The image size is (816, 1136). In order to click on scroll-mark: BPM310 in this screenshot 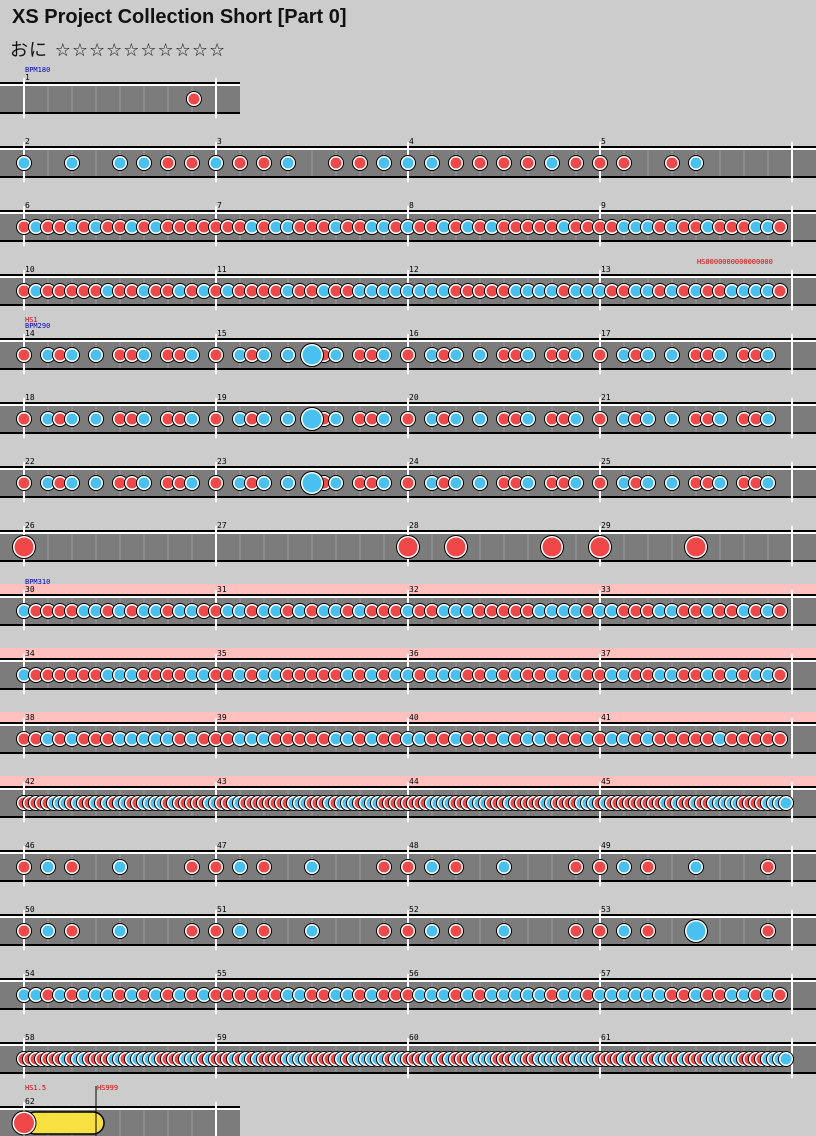, I will do `click(37, 582)`.